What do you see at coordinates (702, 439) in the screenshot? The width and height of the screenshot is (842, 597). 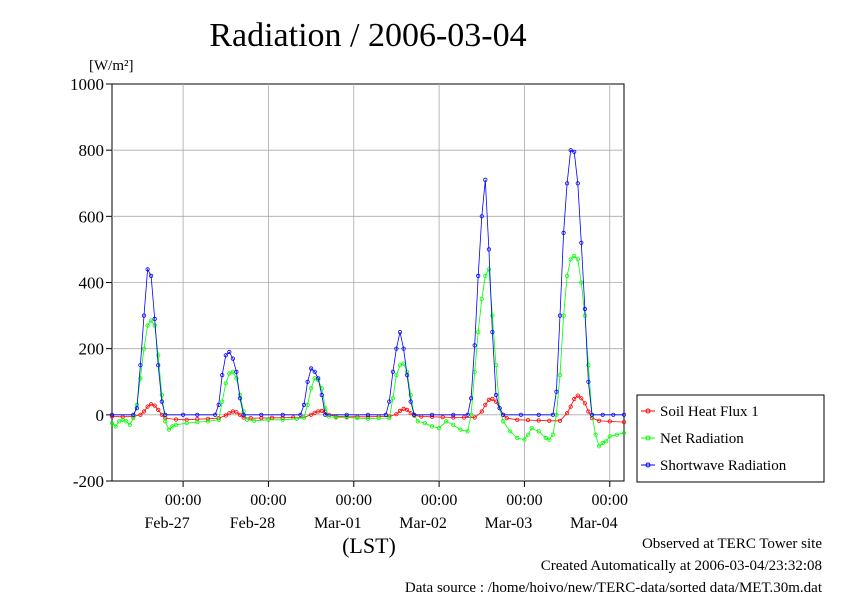 I see `legend-label: Net Radiation` at bounding box center [702, 439].